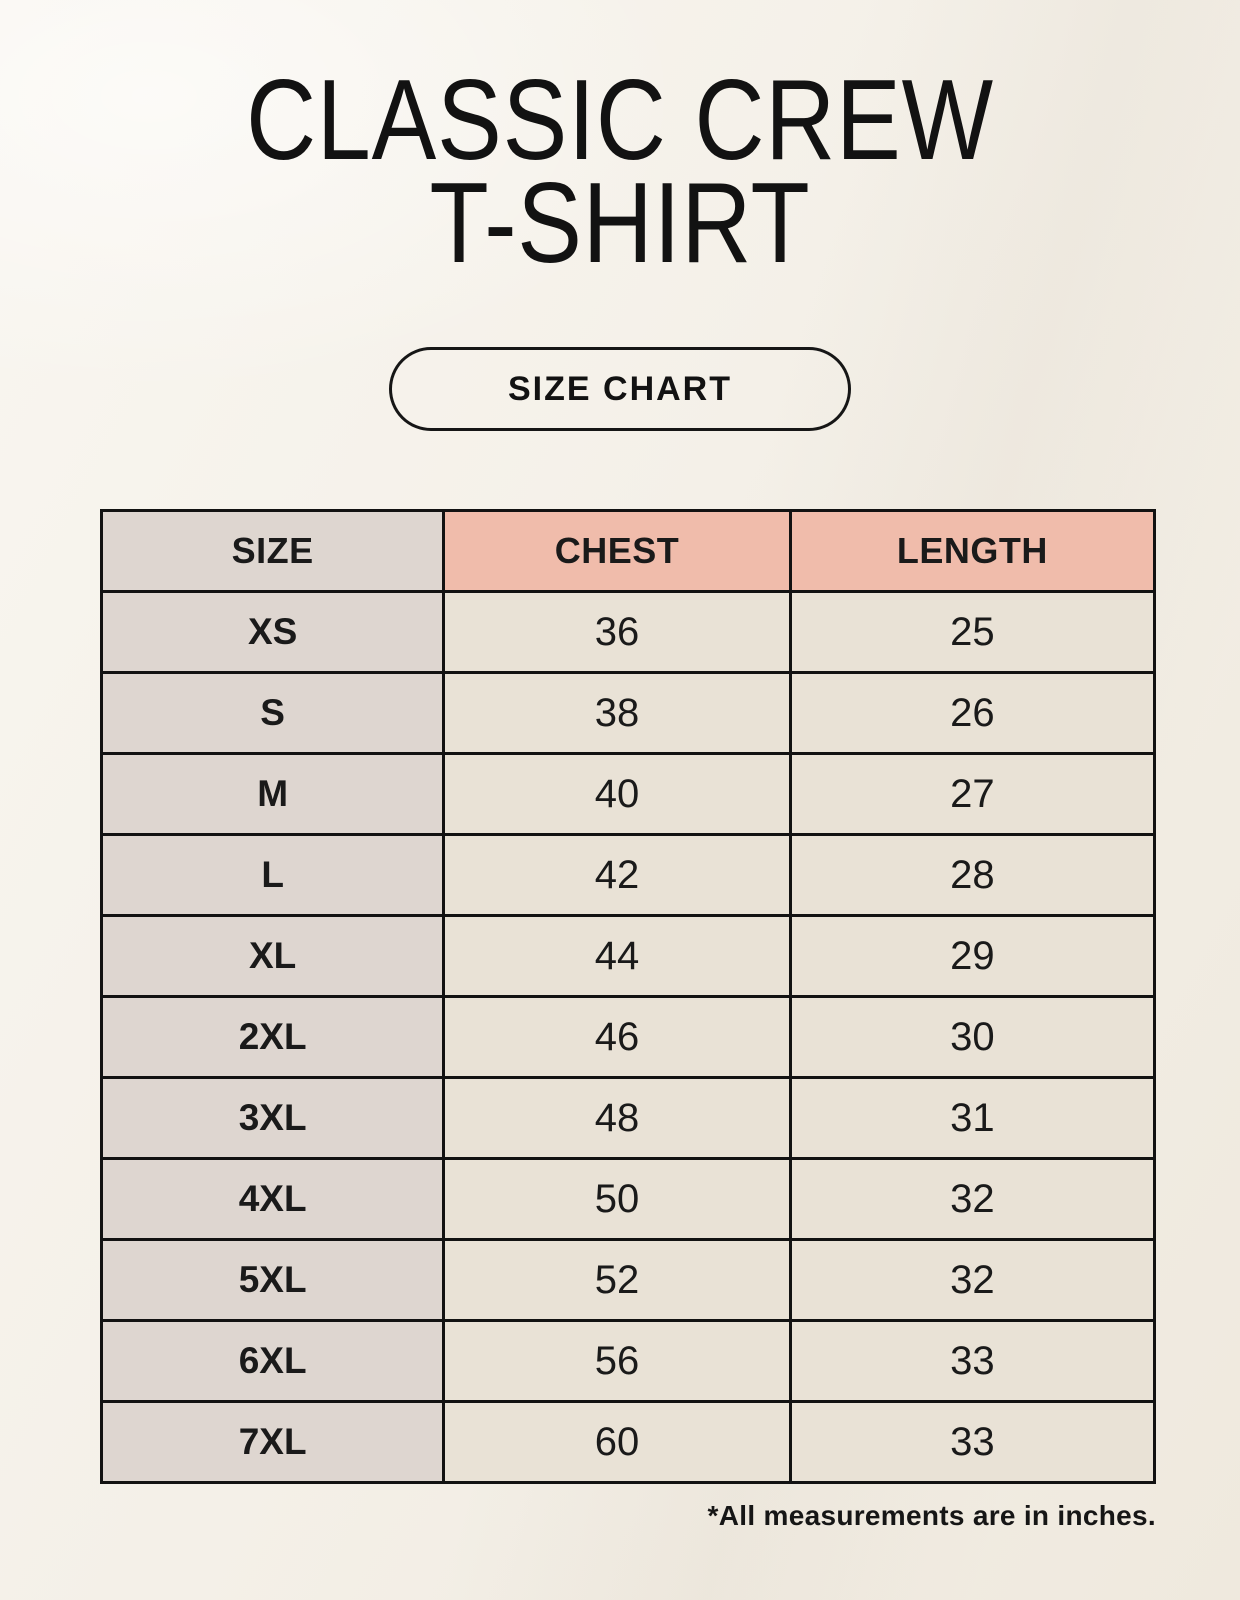  I want to click on cell-chest: 38, so click(617, 713).